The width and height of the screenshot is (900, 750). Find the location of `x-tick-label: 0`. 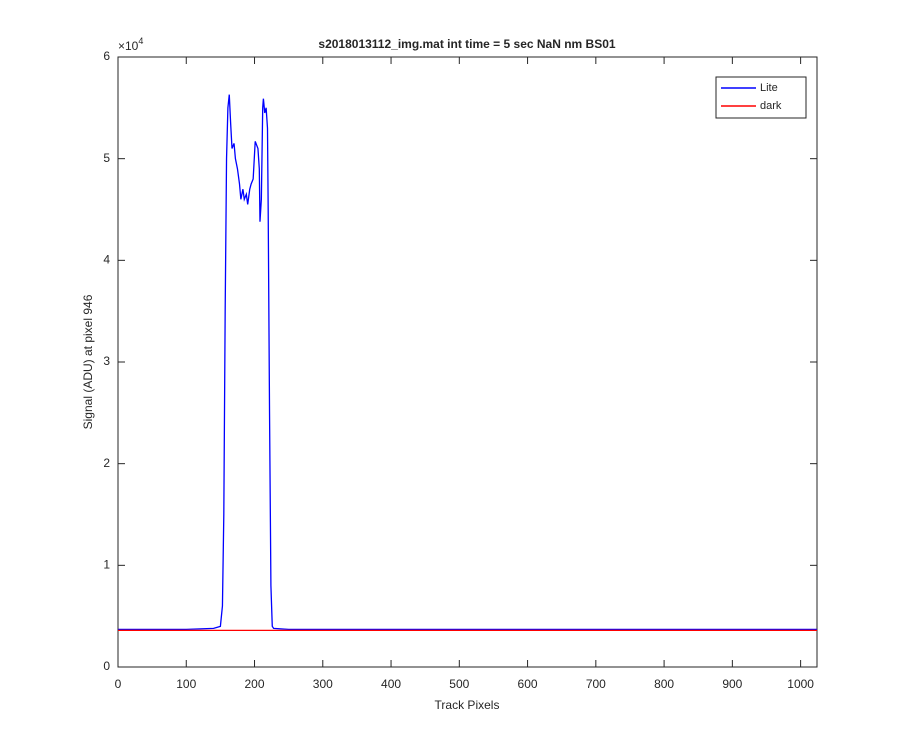

x-tick-label: 0 is located at coordinates (118, 684).